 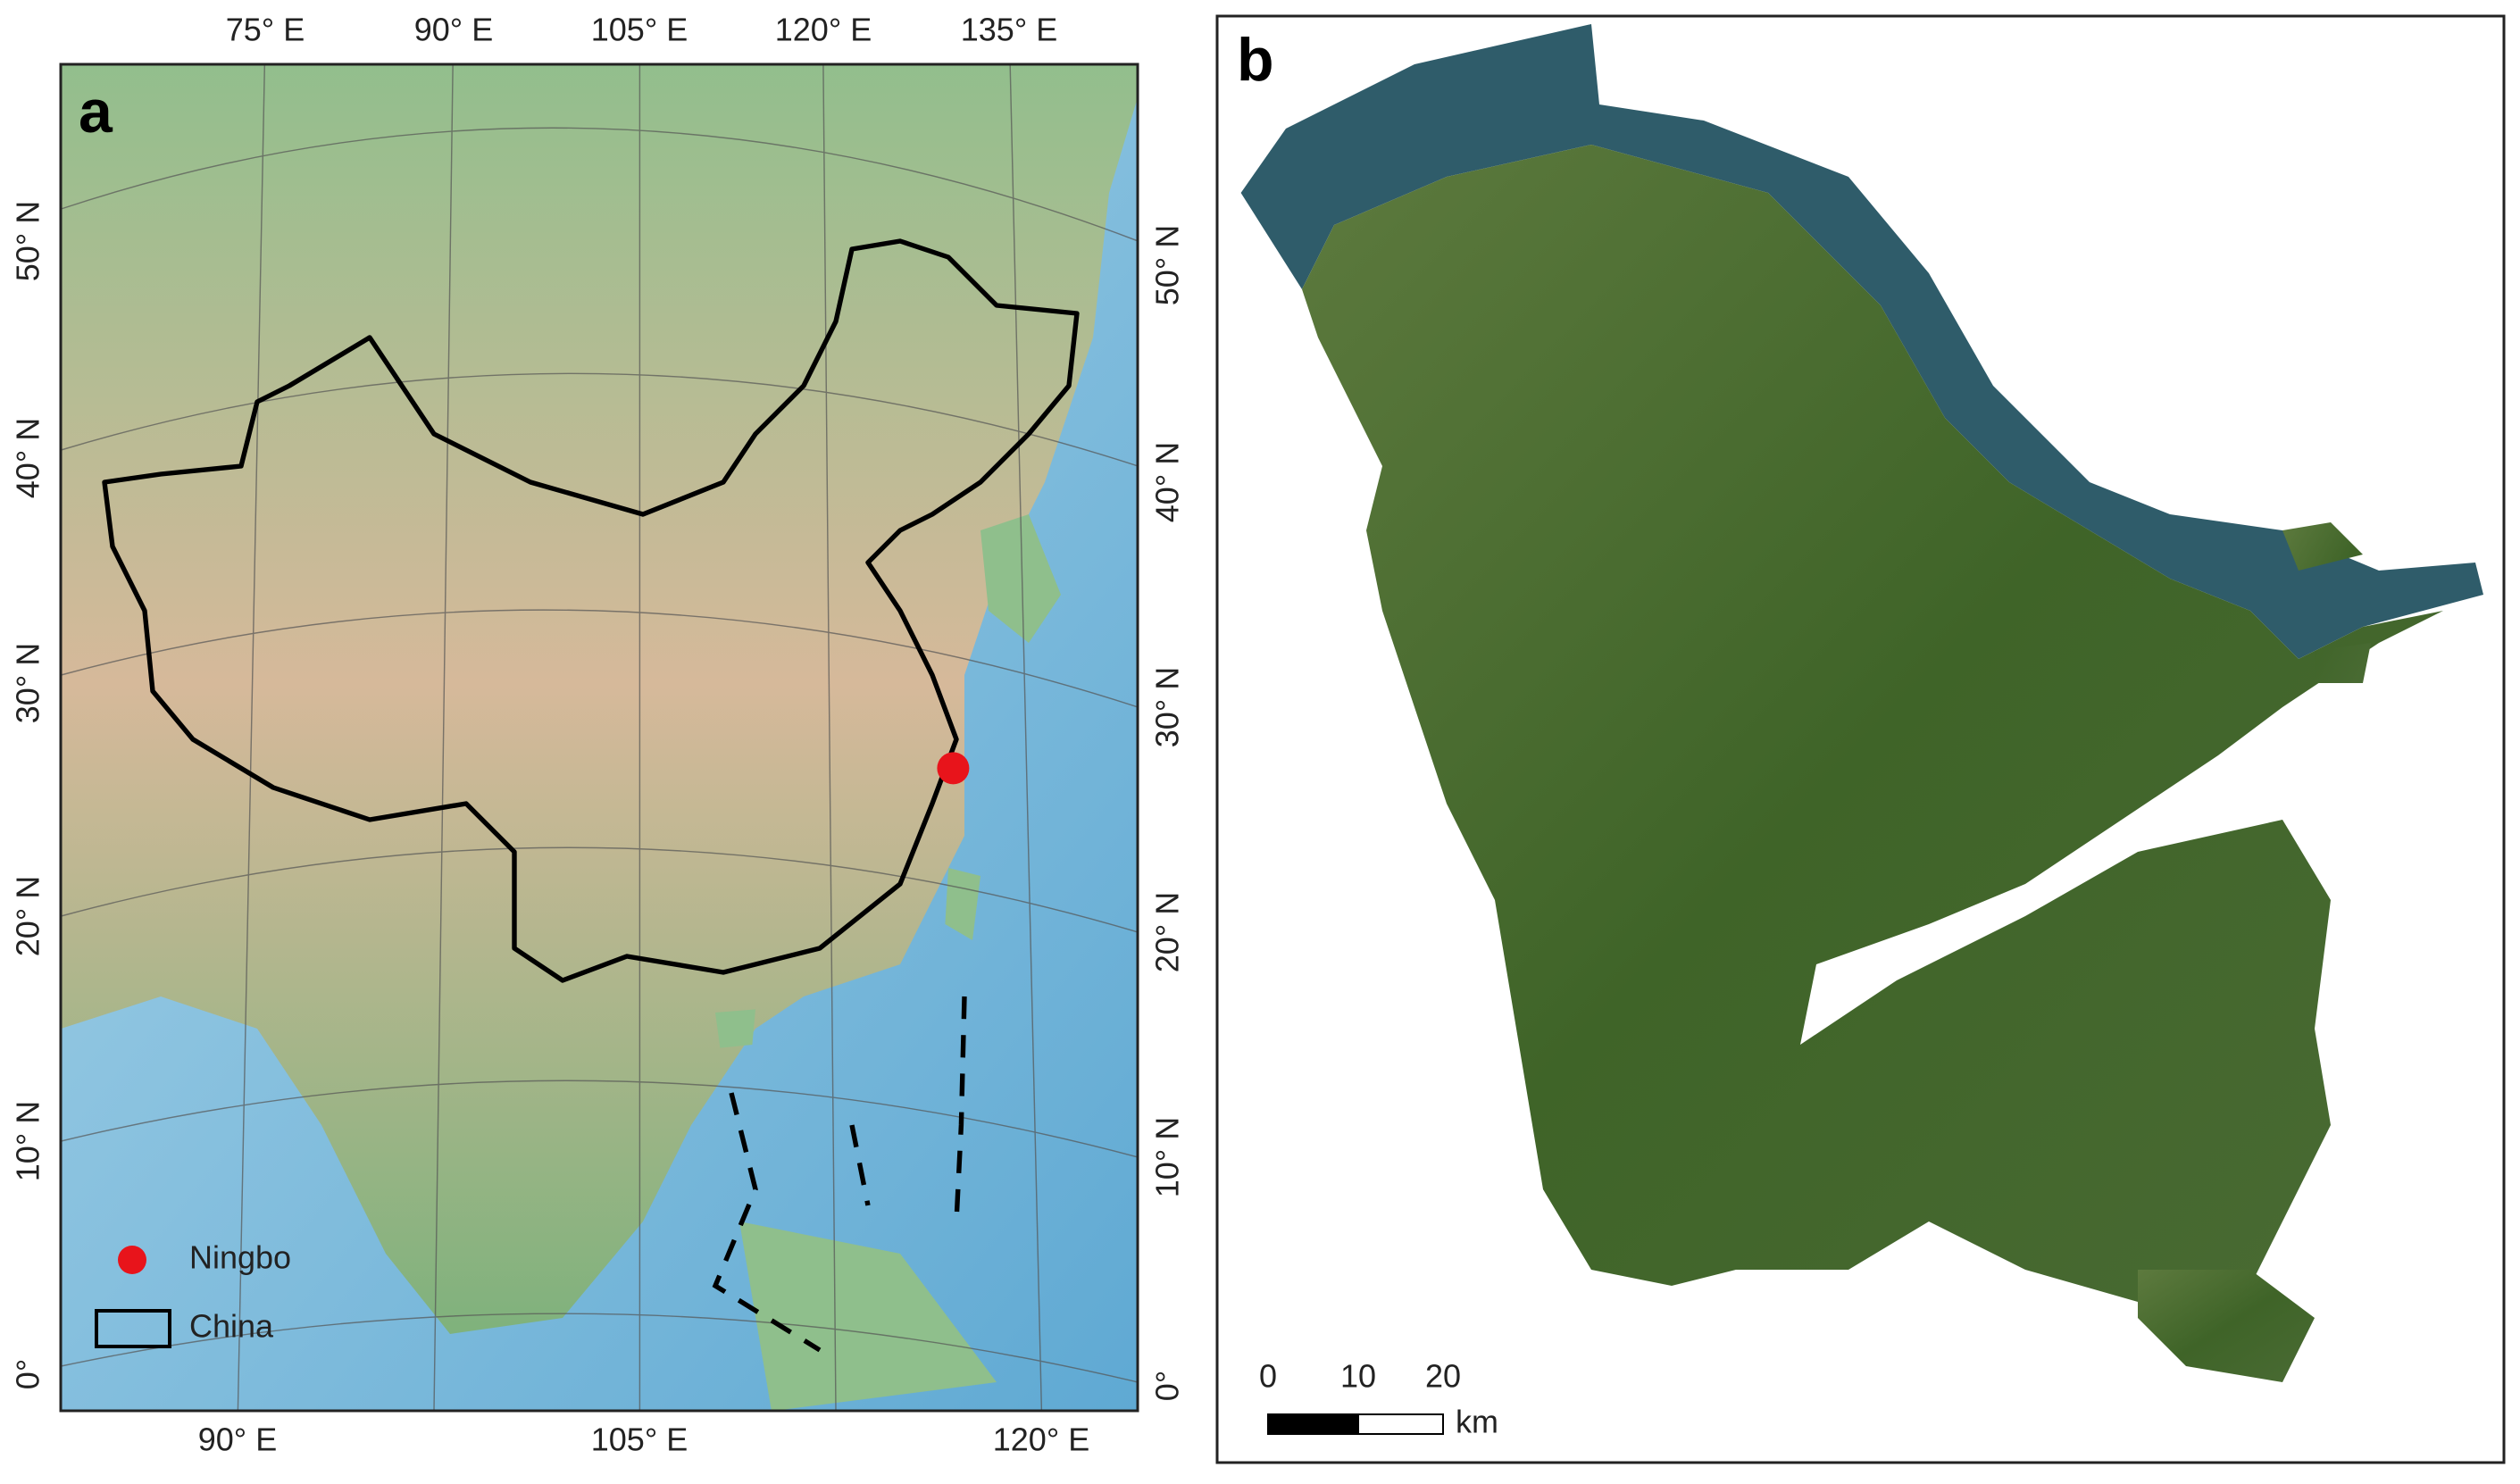 I want to click on ningbo-marker, so click(x=953, y=768).